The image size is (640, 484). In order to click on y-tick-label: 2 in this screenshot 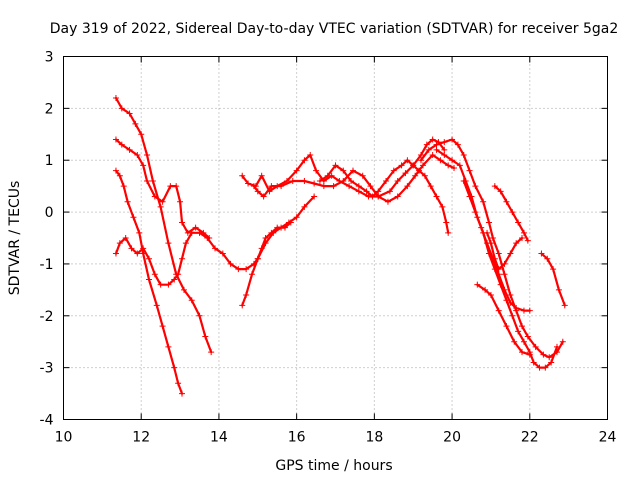, I will do `click(49, 109)`.